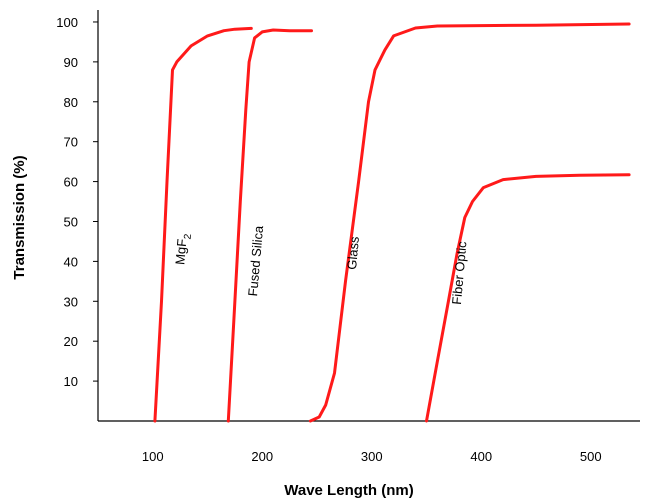 The height and width of the screenshot is (501, 645). I want to click on x-tick-label: 400, so click(481, 456).